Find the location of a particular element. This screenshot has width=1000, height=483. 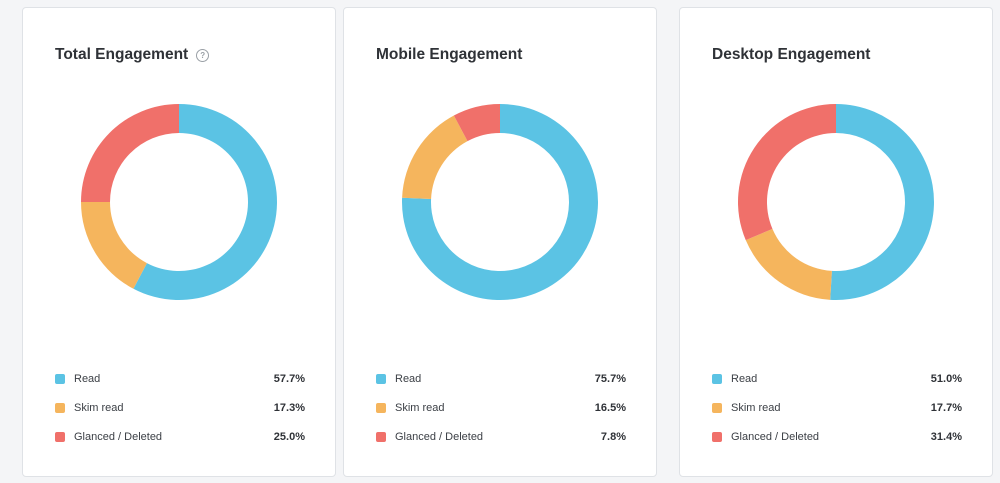

legend-item-read: Read 75.7% is located at coordinates (501, 378).